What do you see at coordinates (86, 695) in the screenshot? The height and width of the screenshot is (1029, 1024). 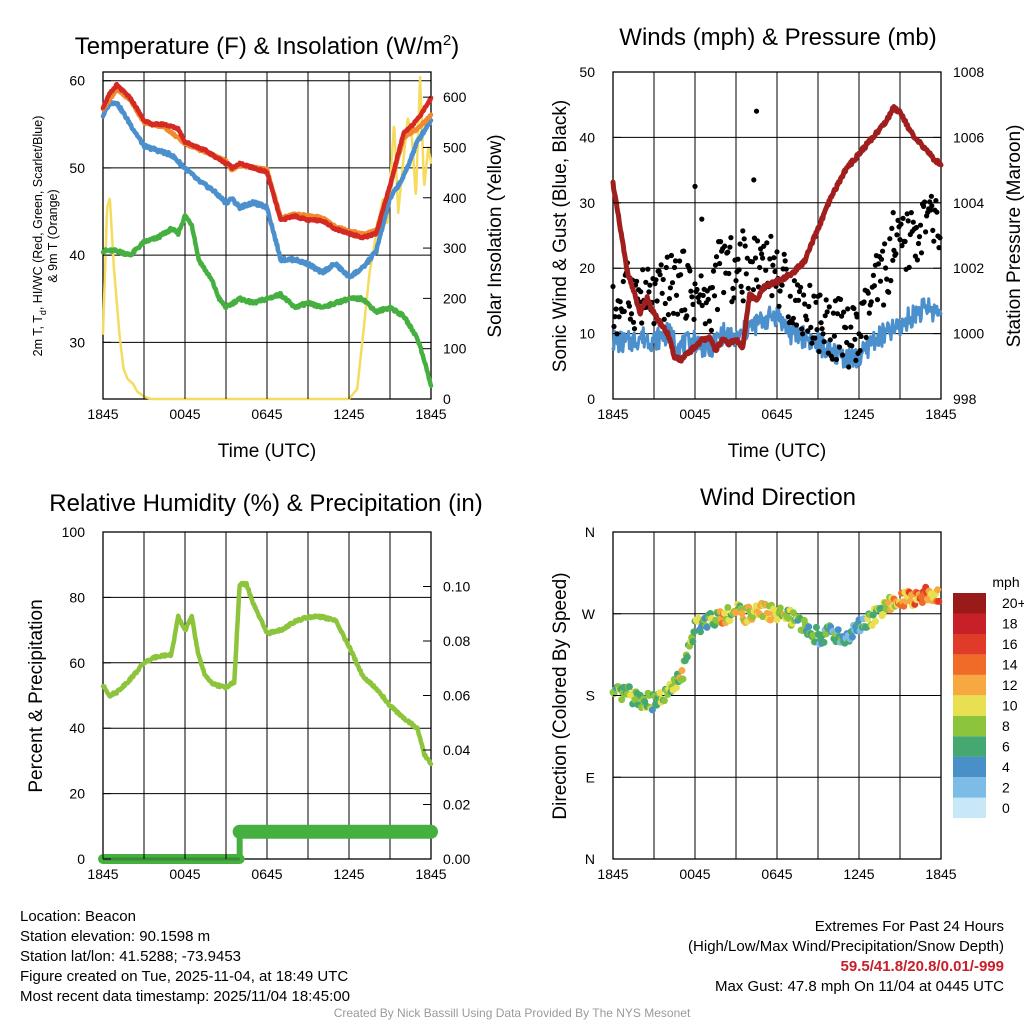 I see `humidity-y-ticks: 0 20 40 60 80 100` at bounding box center [86, 695].